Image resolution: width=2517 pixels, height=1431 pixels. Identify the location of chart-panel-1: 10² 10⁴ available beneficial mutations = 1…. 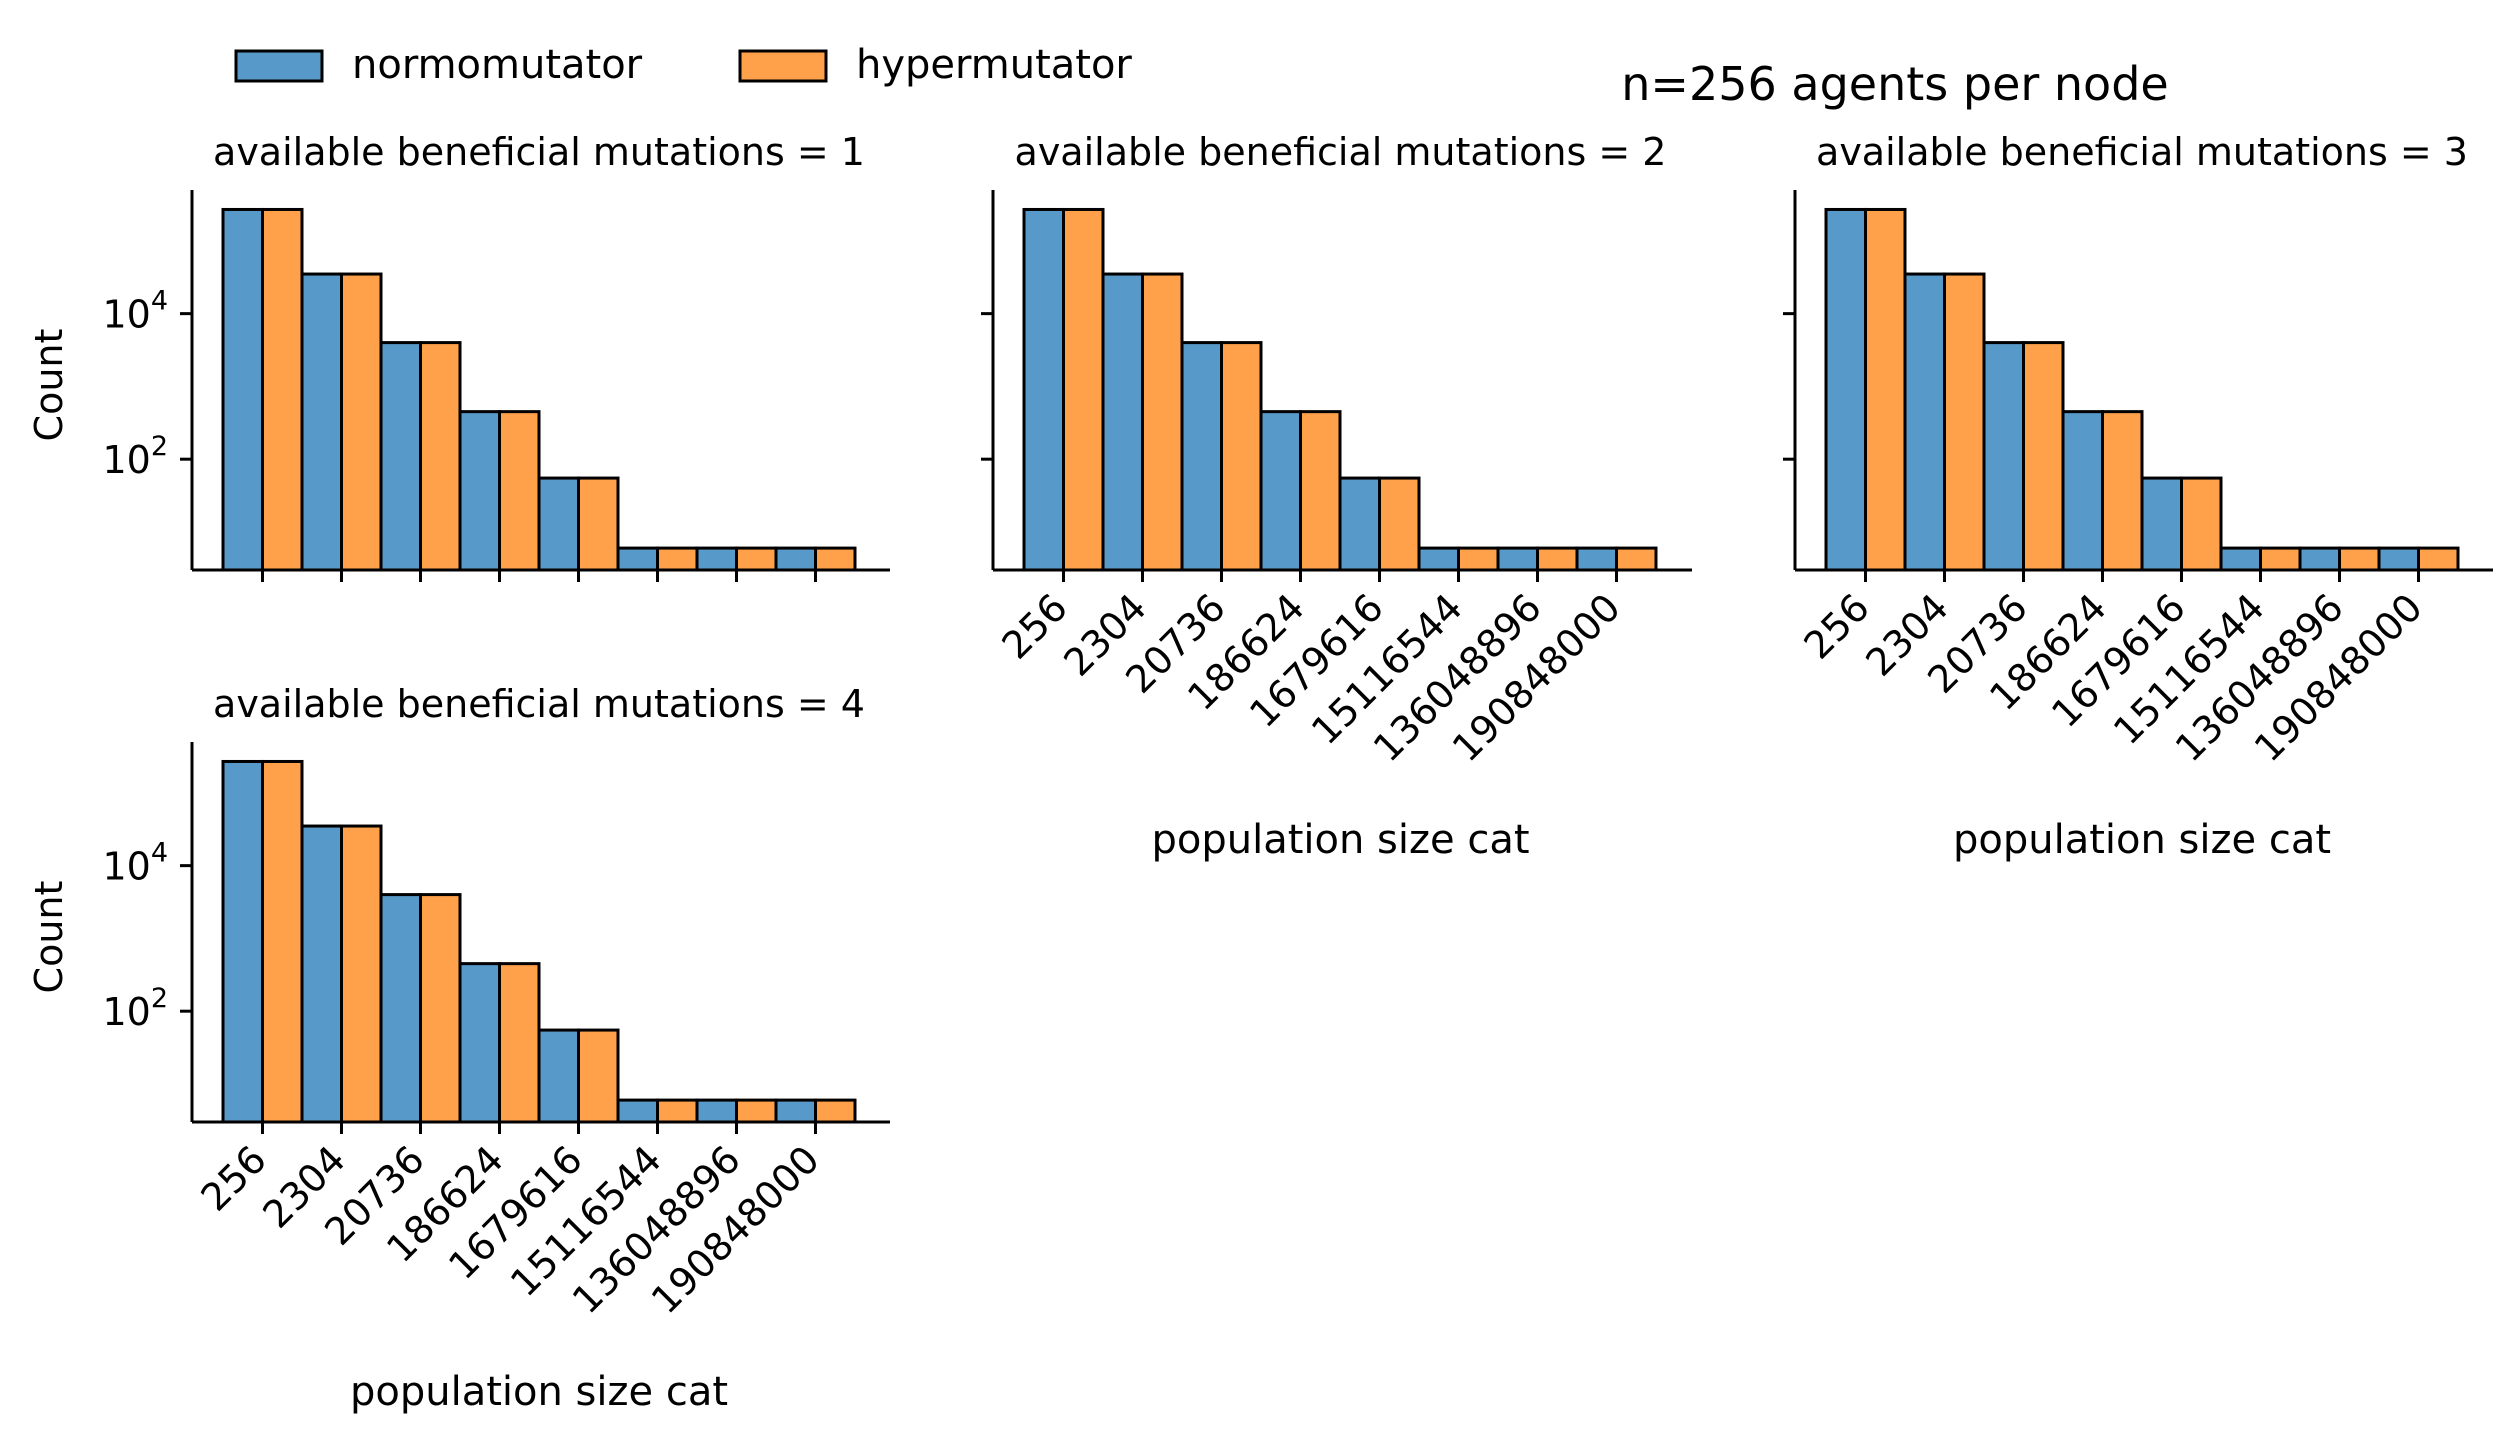
(458, 356).